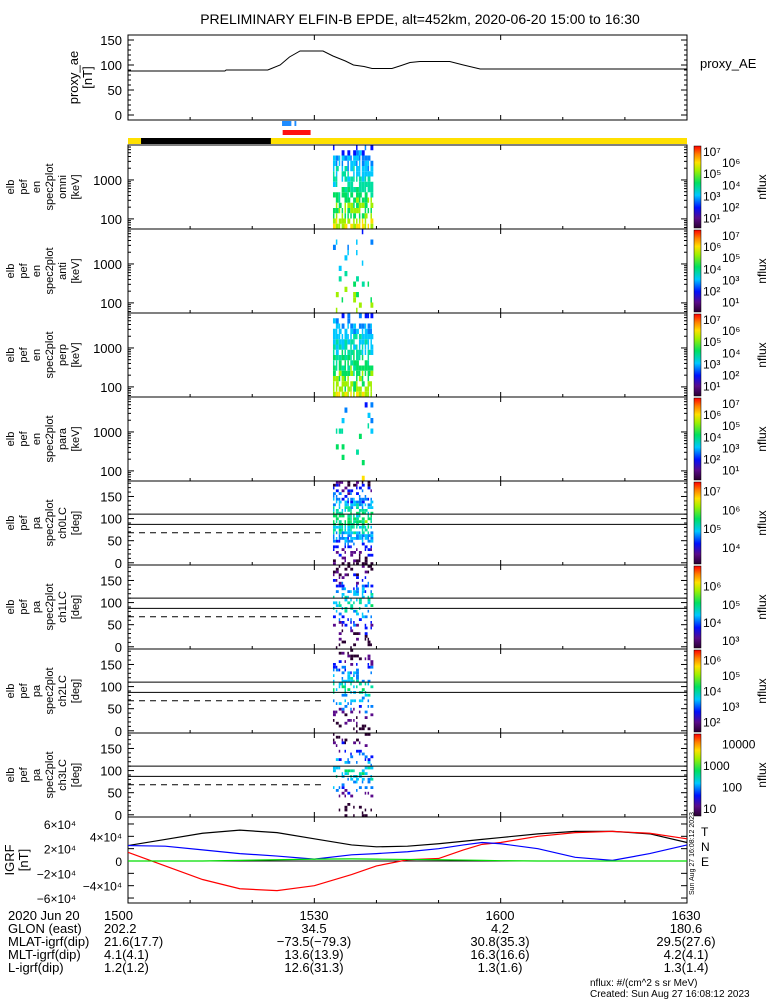  Describe the element at coordinates (120, 928) in the screenshot. I see `ephemeris-value: 202.2` at that location.